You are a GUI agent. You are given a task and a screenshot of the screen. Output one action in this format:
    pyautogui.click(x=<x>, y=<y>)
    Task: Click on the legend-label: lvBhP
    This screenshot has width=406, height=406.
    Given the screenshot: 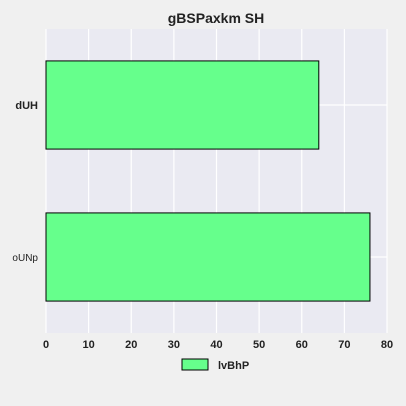 What is the action you would take?
    pyautogui.click(x=233, y=366)
    